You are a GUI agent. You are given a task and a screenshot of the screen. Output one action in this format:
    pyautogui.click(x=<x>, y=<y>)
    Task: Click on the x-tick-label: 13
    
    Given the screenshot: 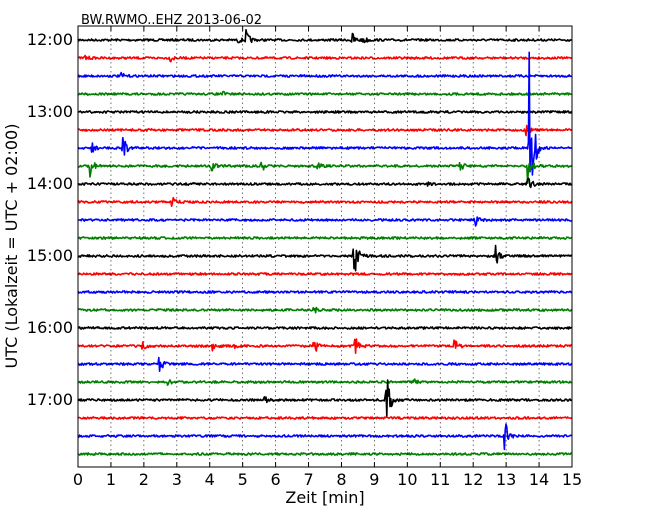 What is the action you would take?
    pyautogui.click(x=506, y=479)
    